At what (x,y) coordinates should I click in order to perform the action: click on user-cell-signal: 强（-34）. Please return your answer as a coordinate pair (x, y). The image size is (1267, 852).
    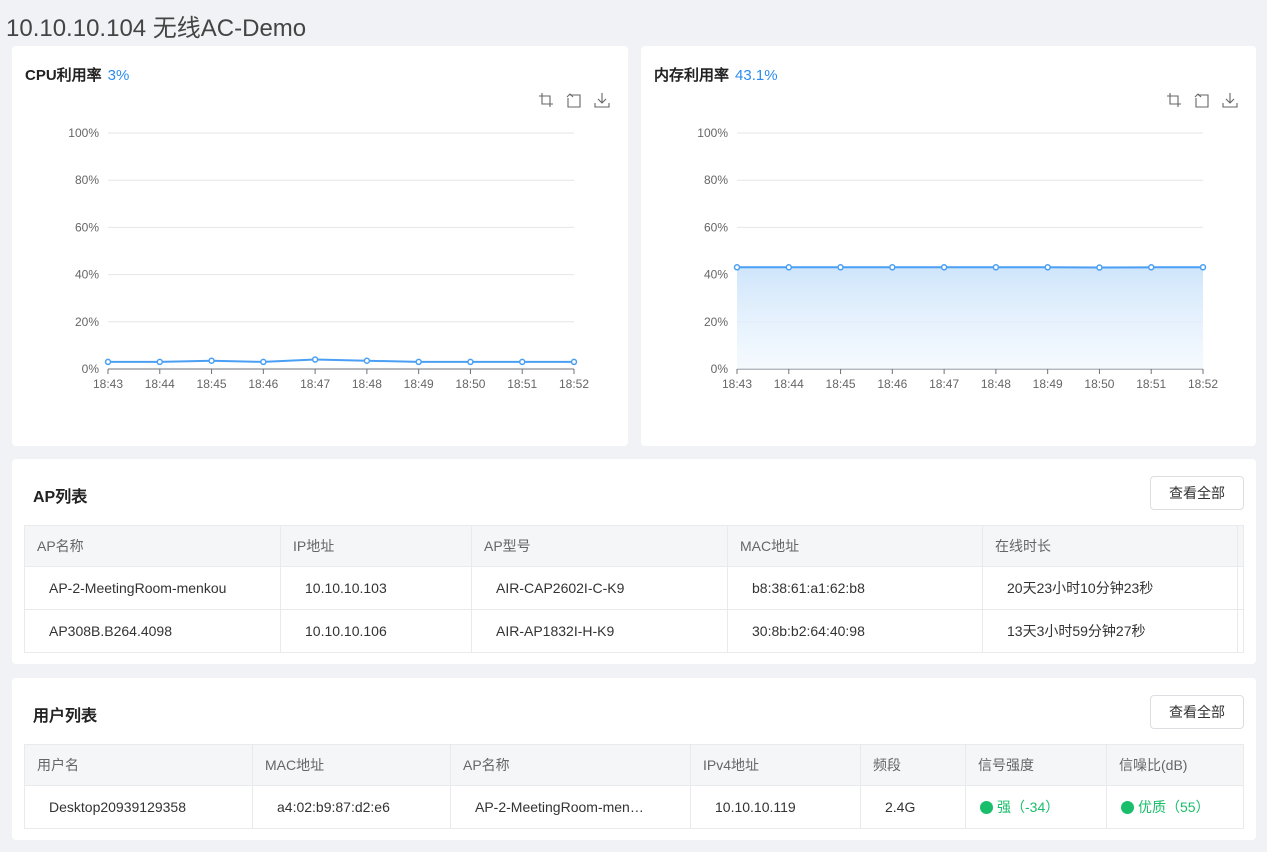
    Looking at the image, I should click on (1036, 807).